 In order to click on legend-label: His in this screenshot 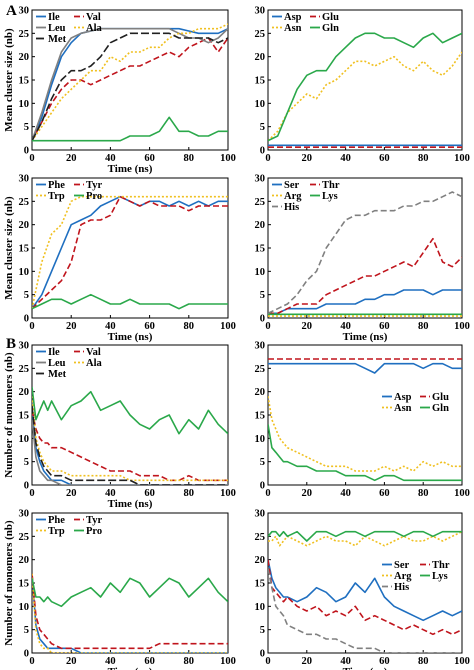, I will do `click(401, 587)`.